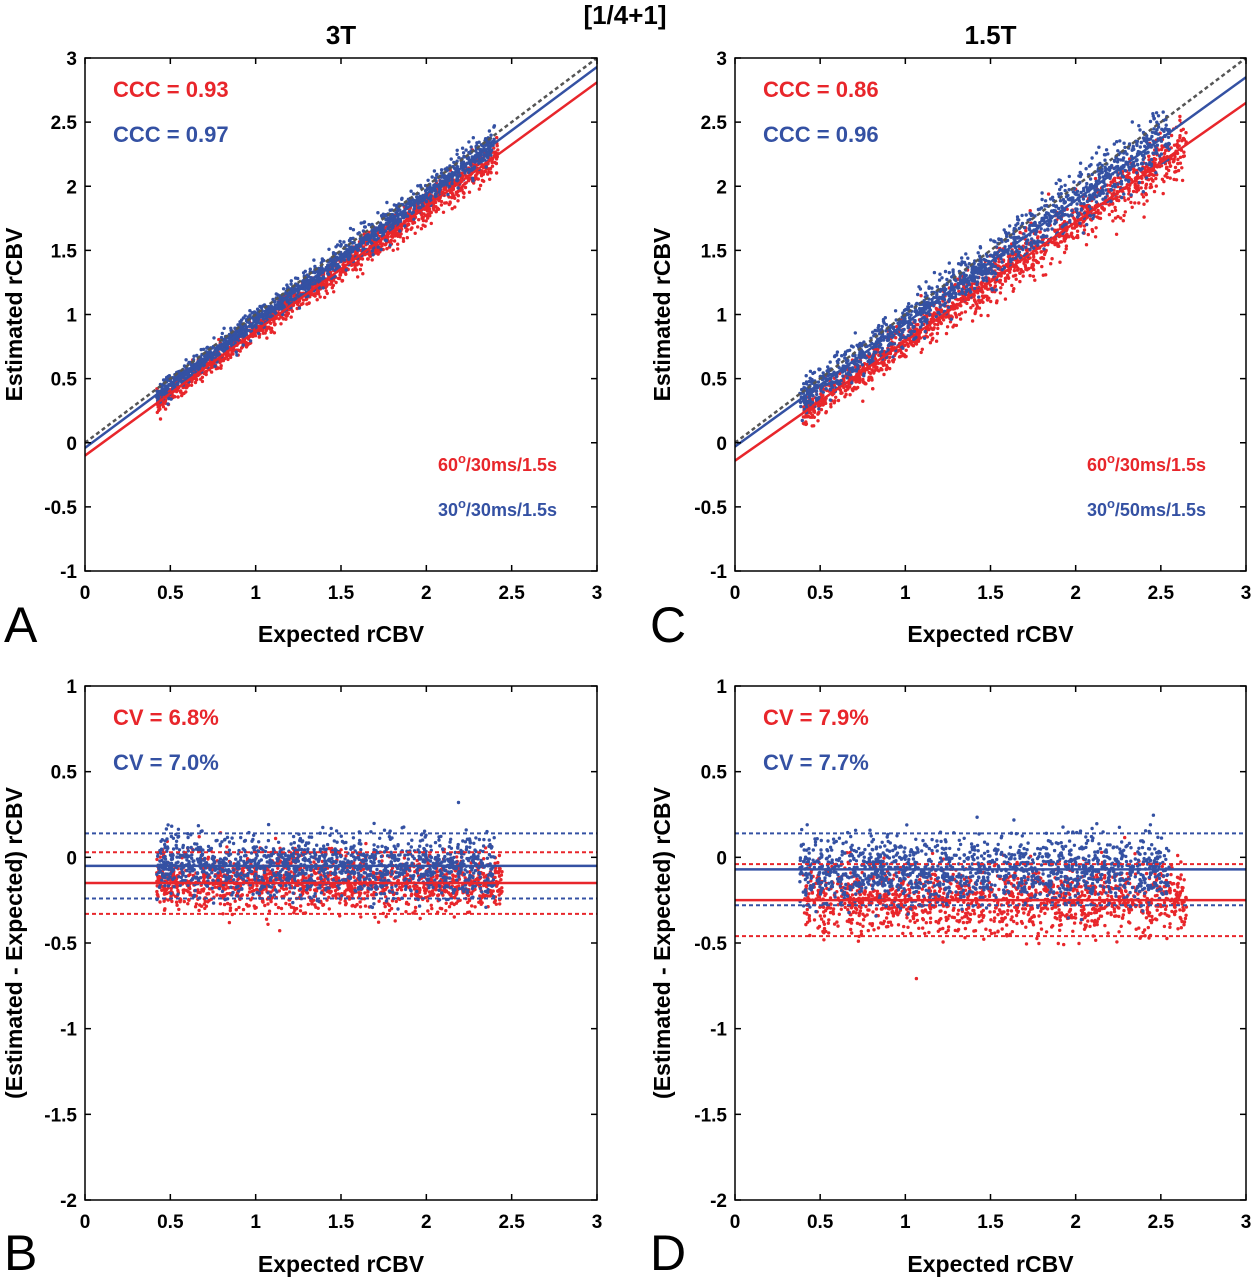 This screenshot has height=1280, width=1254. I want to click on y-tick-label: 1.5, so click(64, 251).